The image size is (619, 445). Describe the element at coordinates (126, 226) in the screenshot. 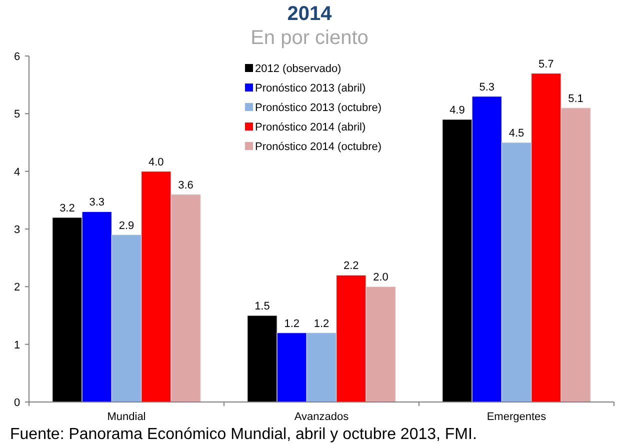

I see `data-label: 2.9` at that location.